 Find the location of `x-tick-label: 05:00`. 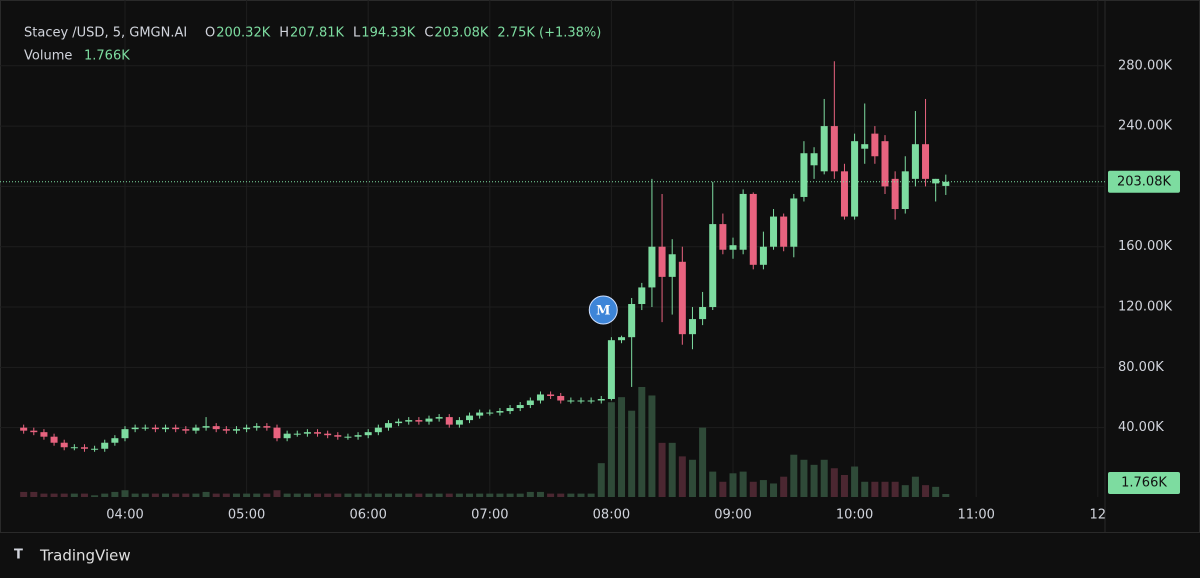

x-tick-label: 05:00 is located at coordinates (246, 515).